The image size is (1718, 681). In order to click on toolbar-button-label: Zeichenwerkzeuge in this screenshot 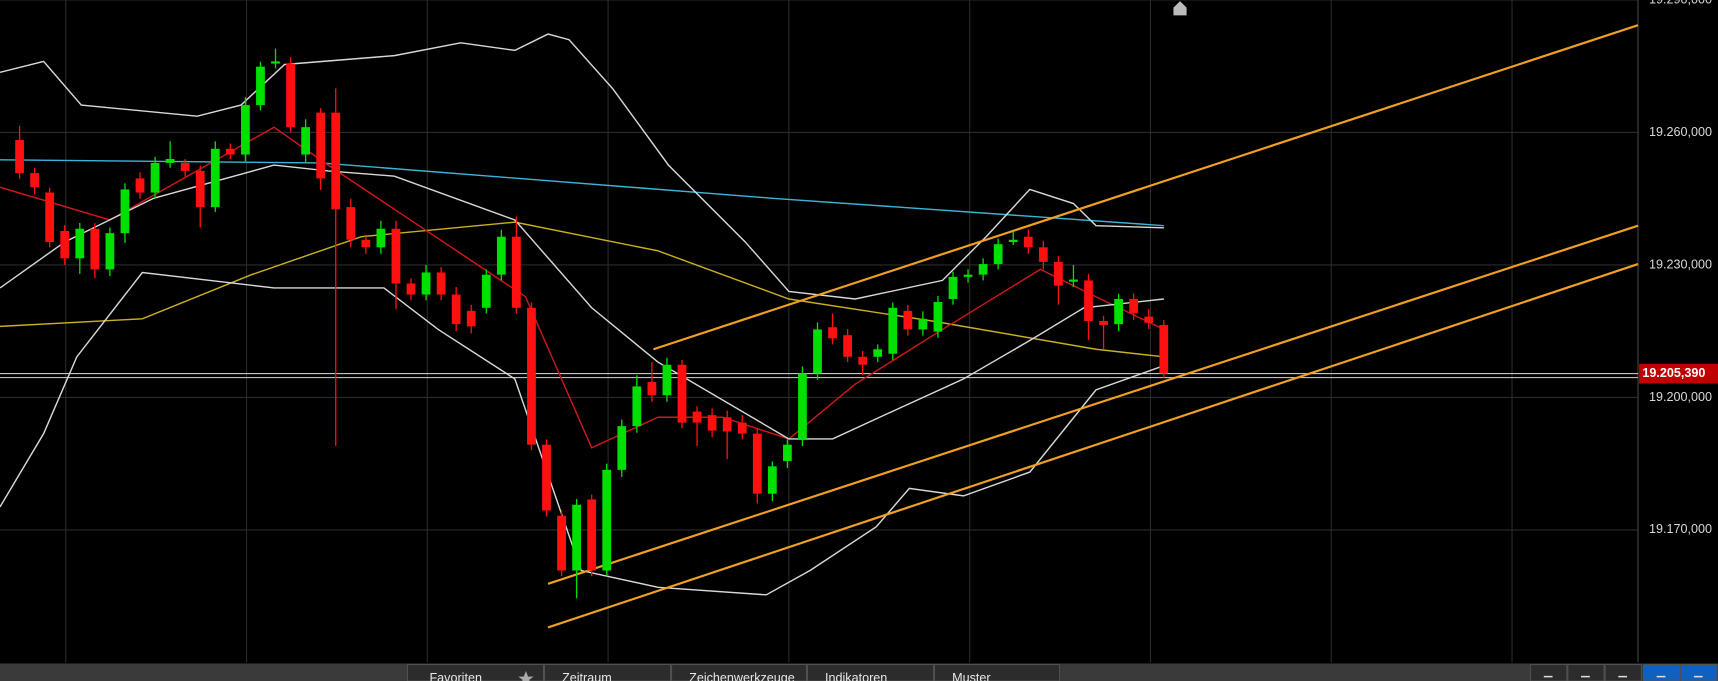, I will do `click(742, 676)`.